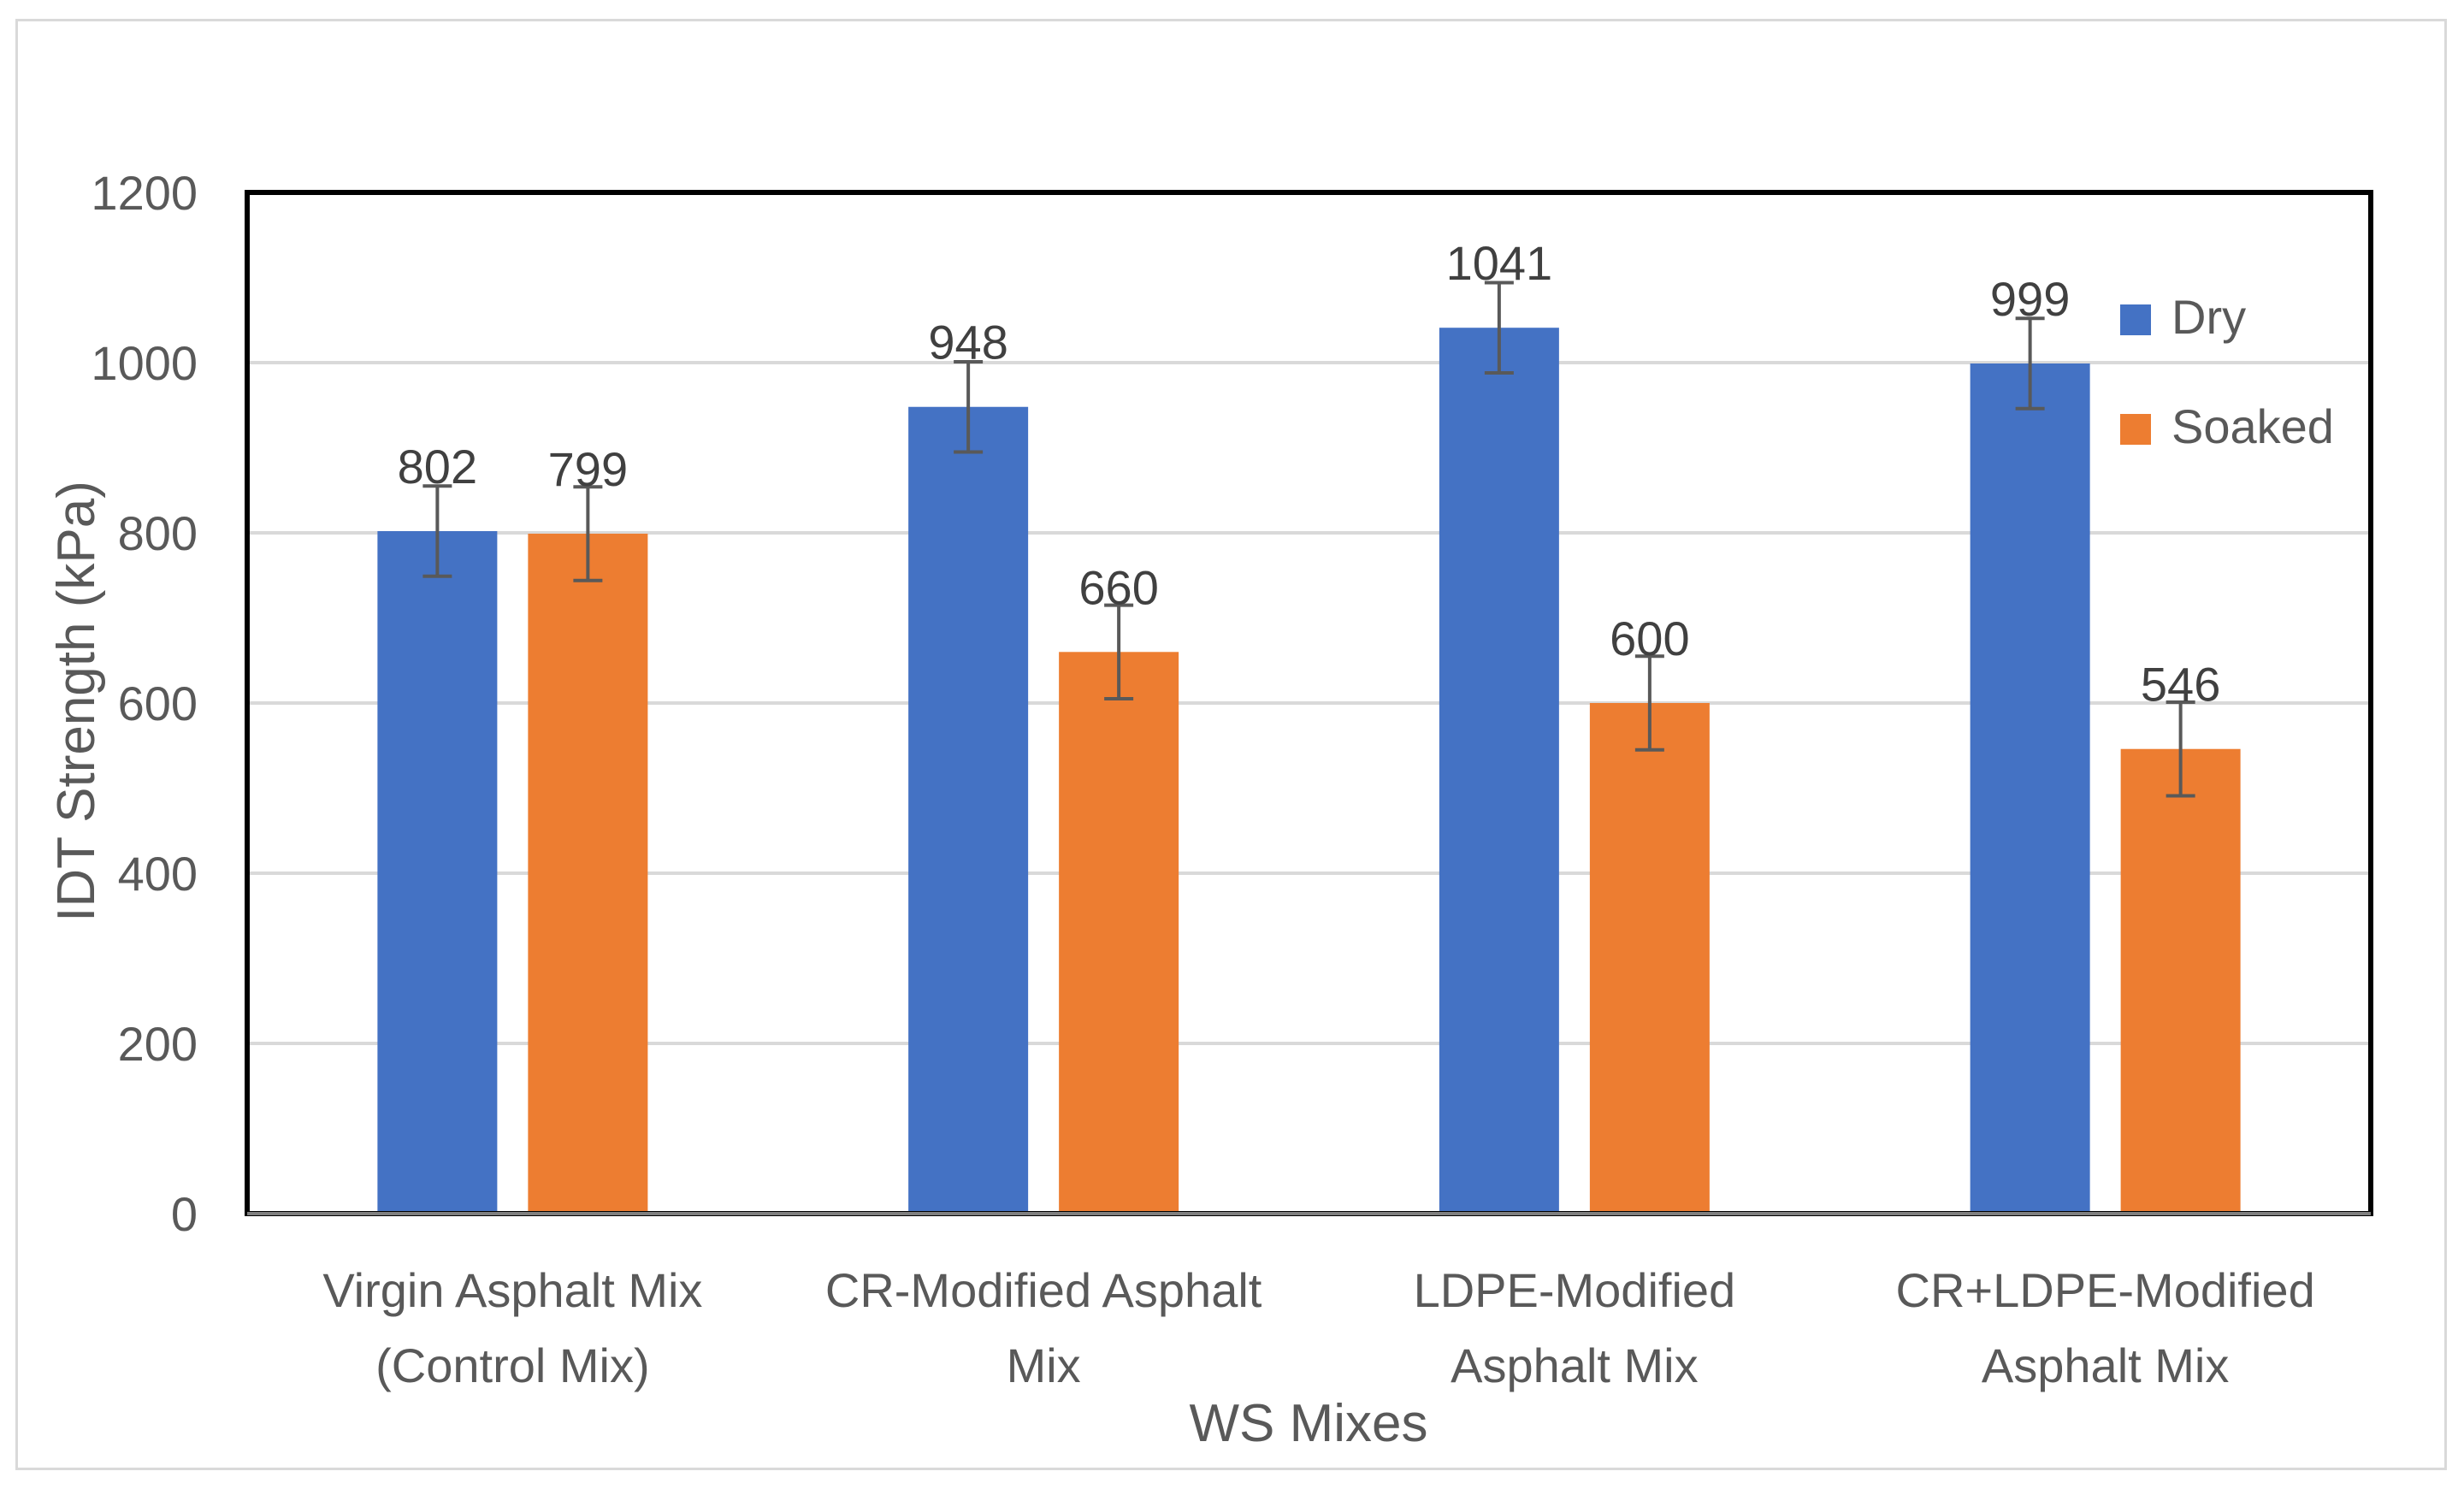 The image size is (2464, 1489). What do you see at coordinates (76, 701) in the screenshot?
I see `y-axis-title: IDT Strength (kPa)` at bounding box center [76, 701].